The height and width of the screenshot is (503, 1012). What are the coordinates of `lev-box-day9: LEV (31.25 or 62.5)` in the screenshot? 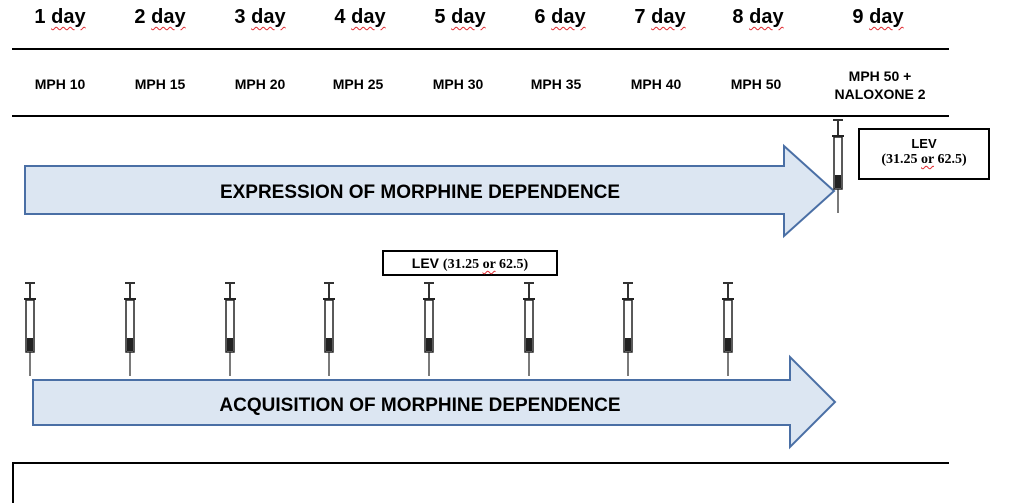 It's located at (924, 154).